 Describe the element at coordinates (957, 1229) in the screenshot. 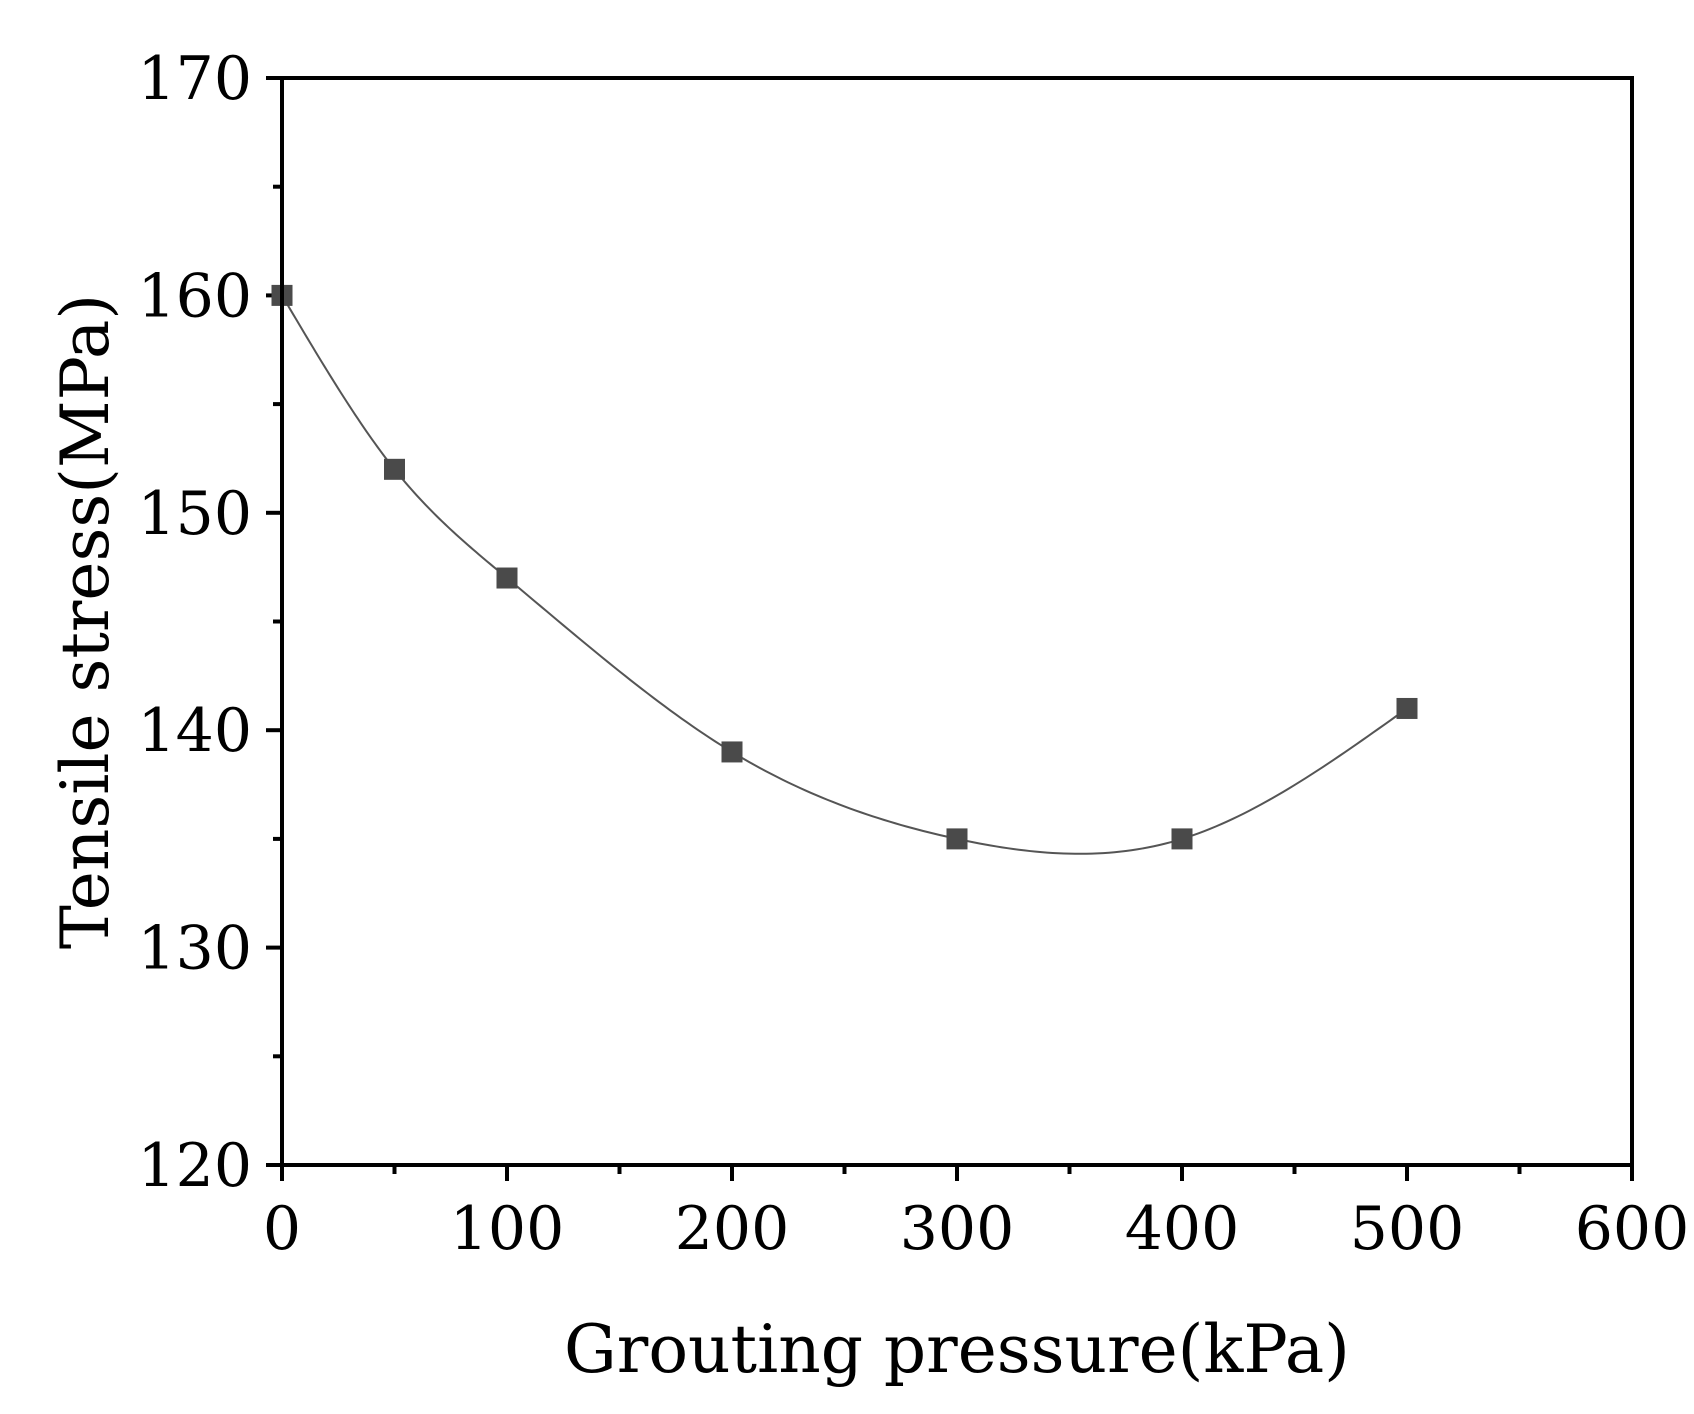

I see `x-tick-label: 300` at that location.